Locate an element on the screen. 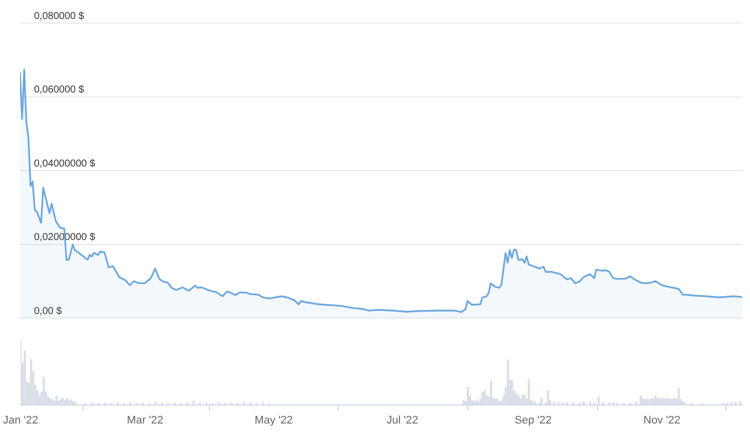  y-tick-label: 0,080000 $ is located at coordinates (59, 16).